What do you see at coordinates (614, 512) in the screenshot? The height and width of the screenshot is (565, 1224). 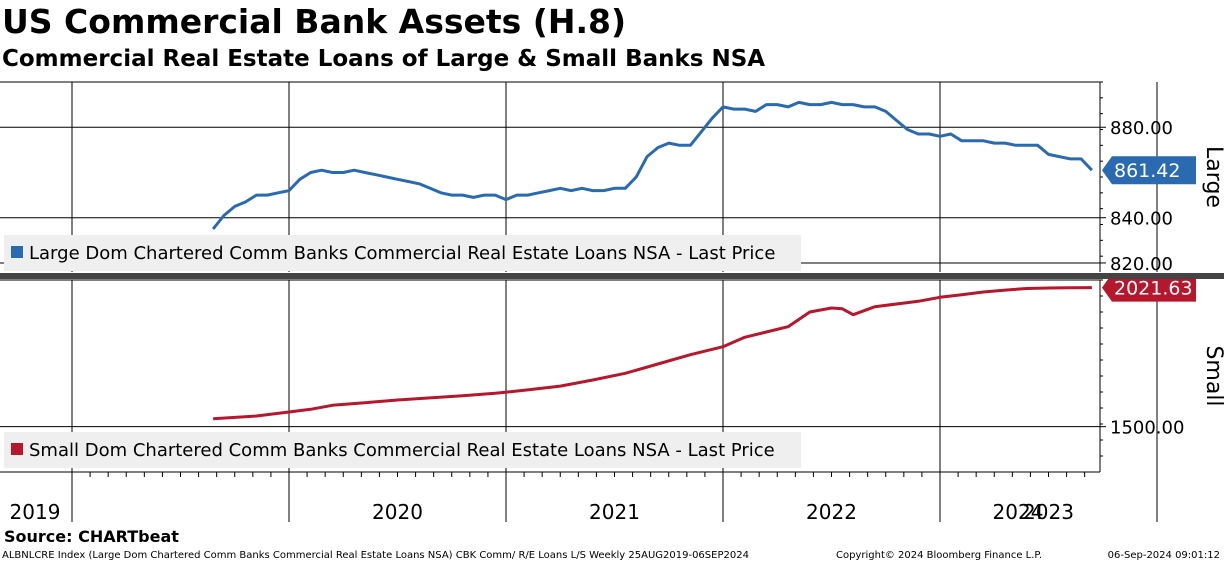 I see `x-tick-label: 2021` at bounding box center [614, 512].